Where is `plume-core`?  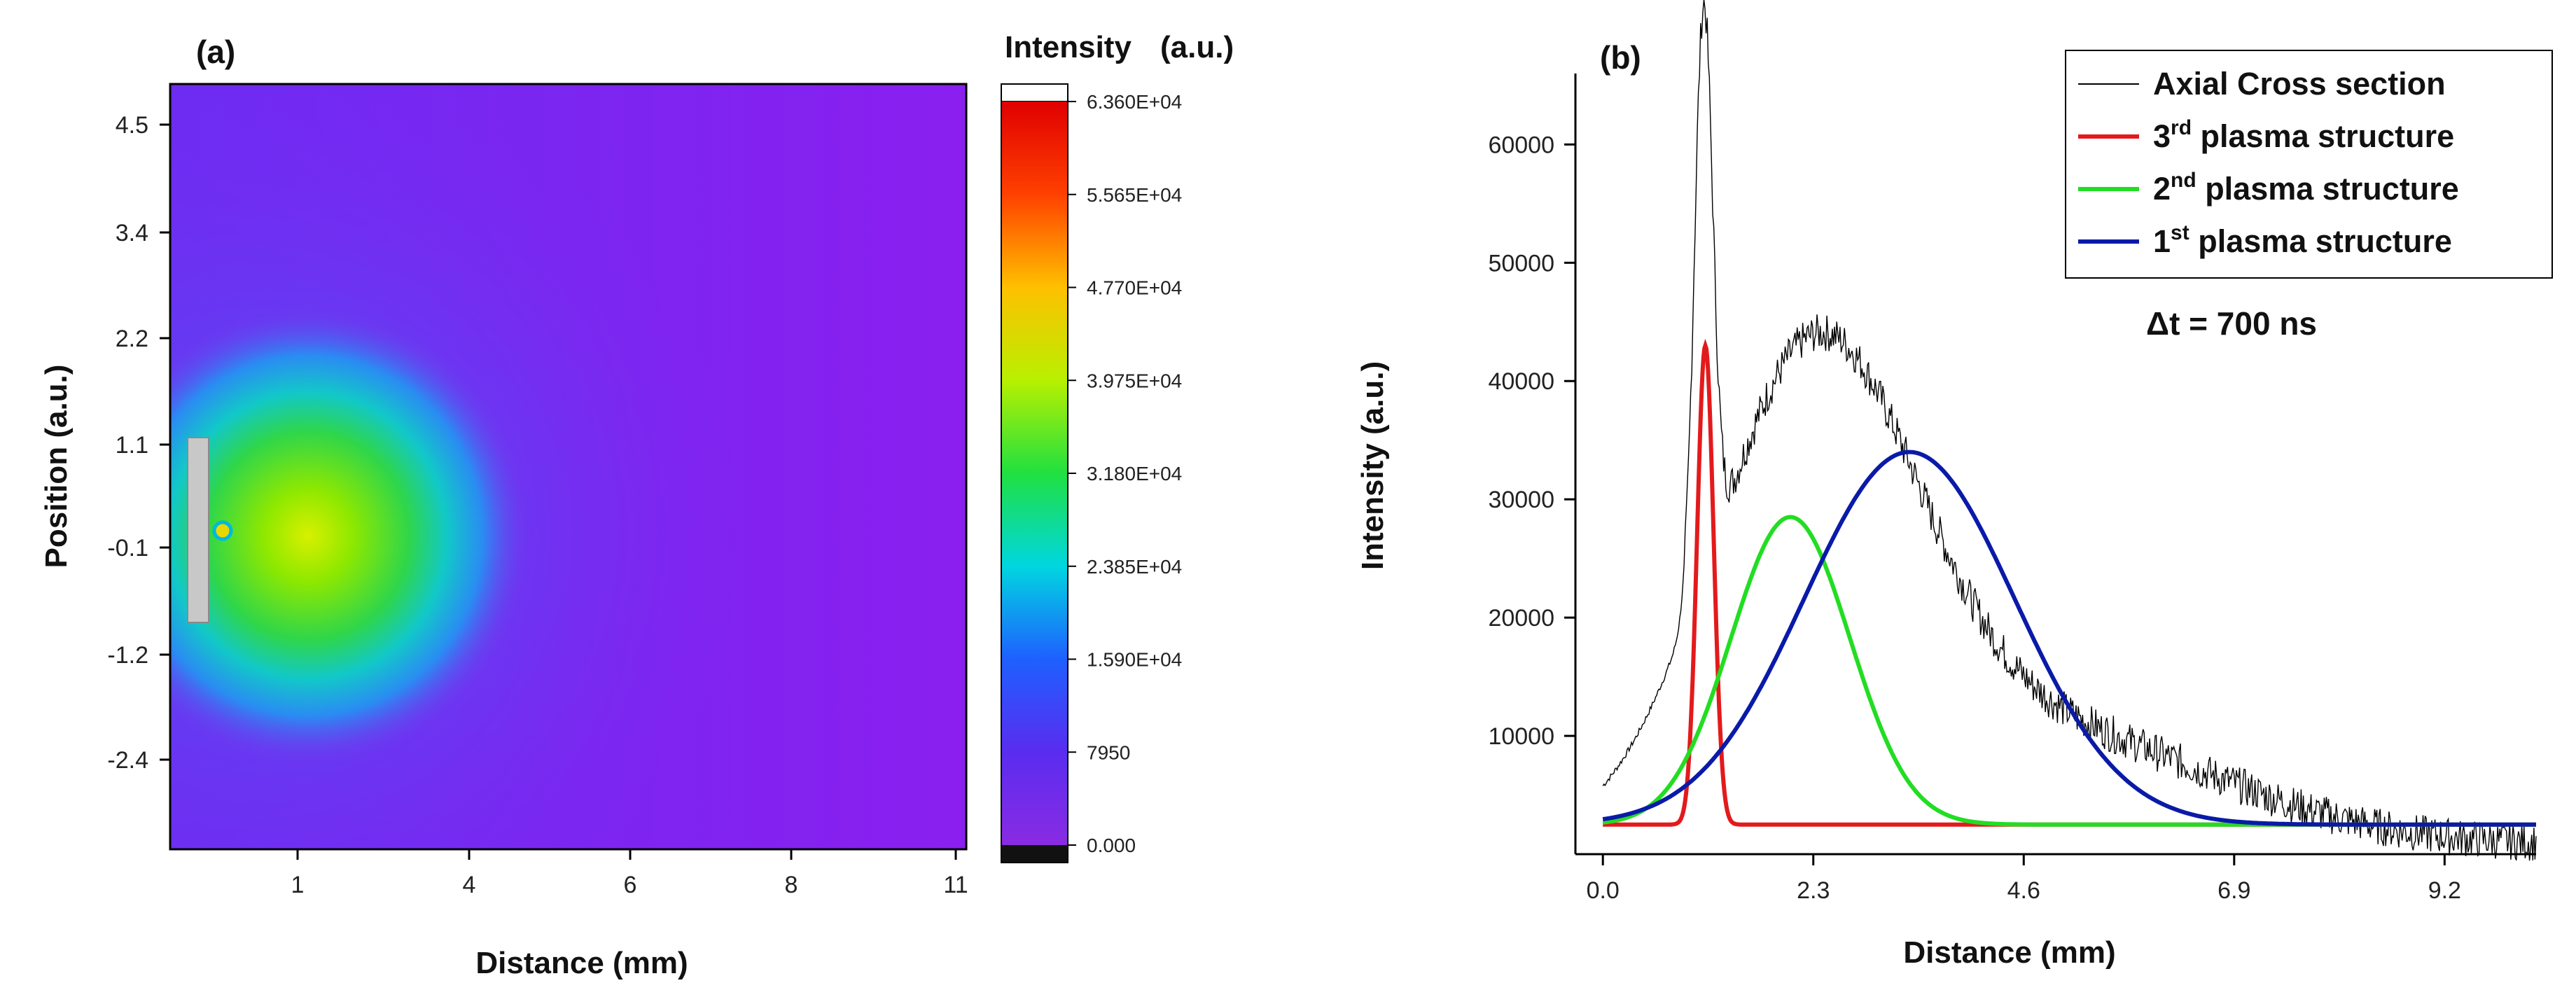
plume-core is located at coordinates (351, 536).